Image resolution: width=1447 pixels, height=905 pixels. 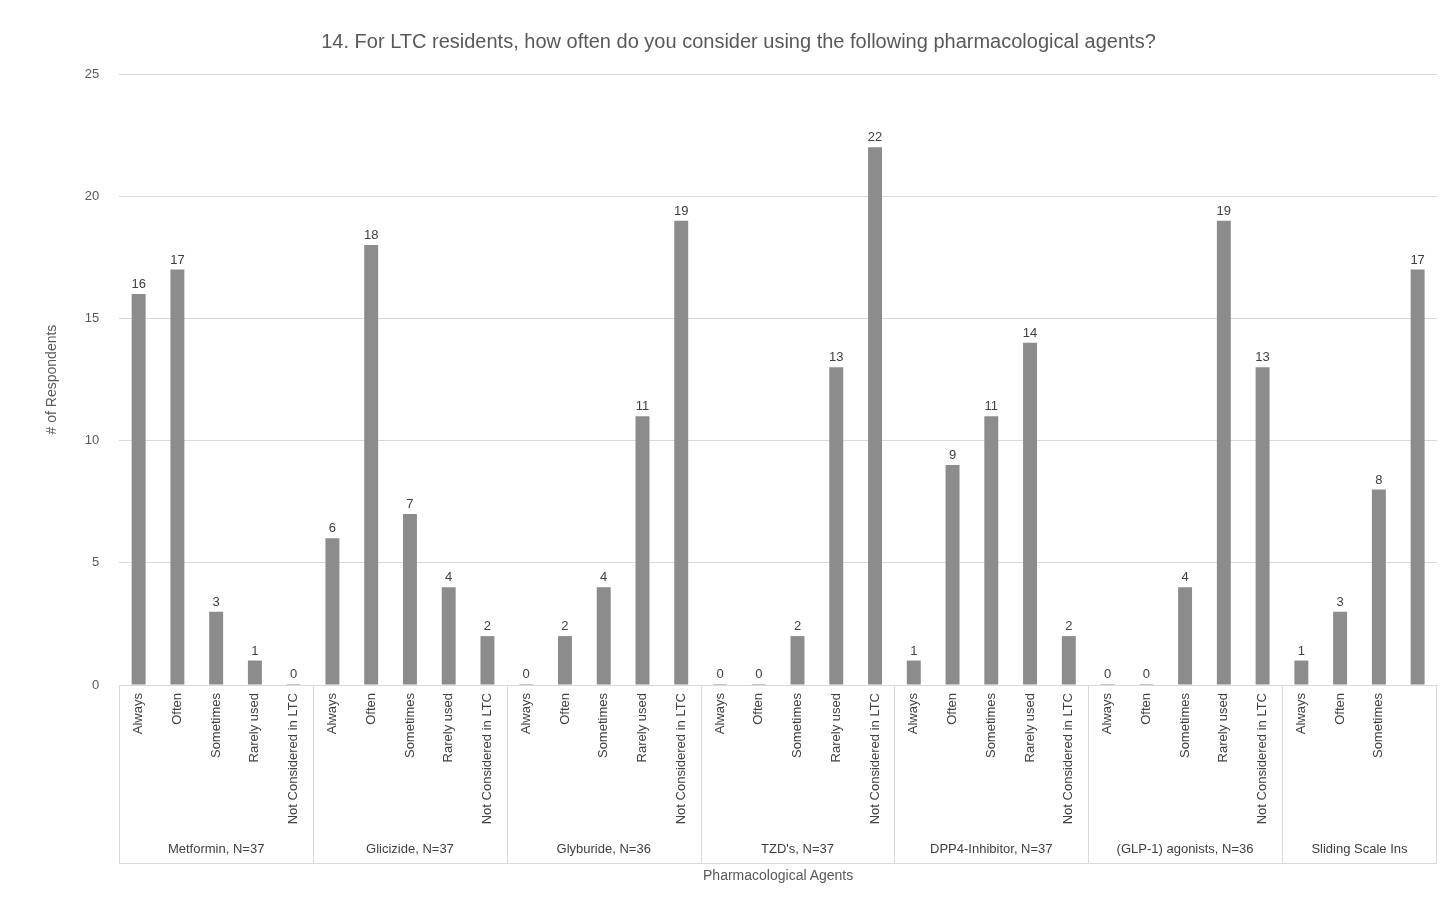 What do you see at coordinates (92, 195) in the screenshot?
I see `y-tick-label: 20` at bounding box center [92, 195].